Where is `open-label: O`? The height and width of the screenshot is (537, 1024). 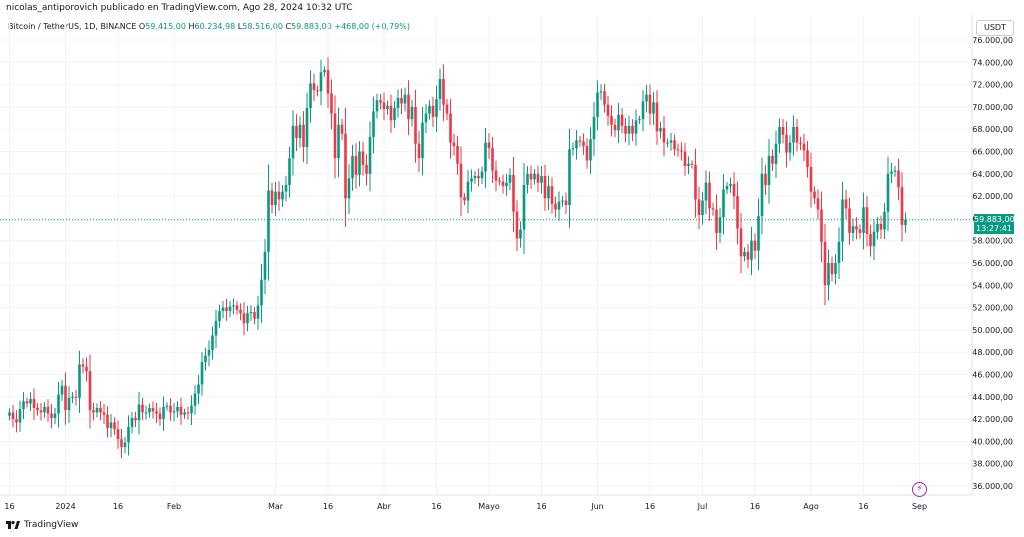
open-label: O is located at coordinates (142, 26).